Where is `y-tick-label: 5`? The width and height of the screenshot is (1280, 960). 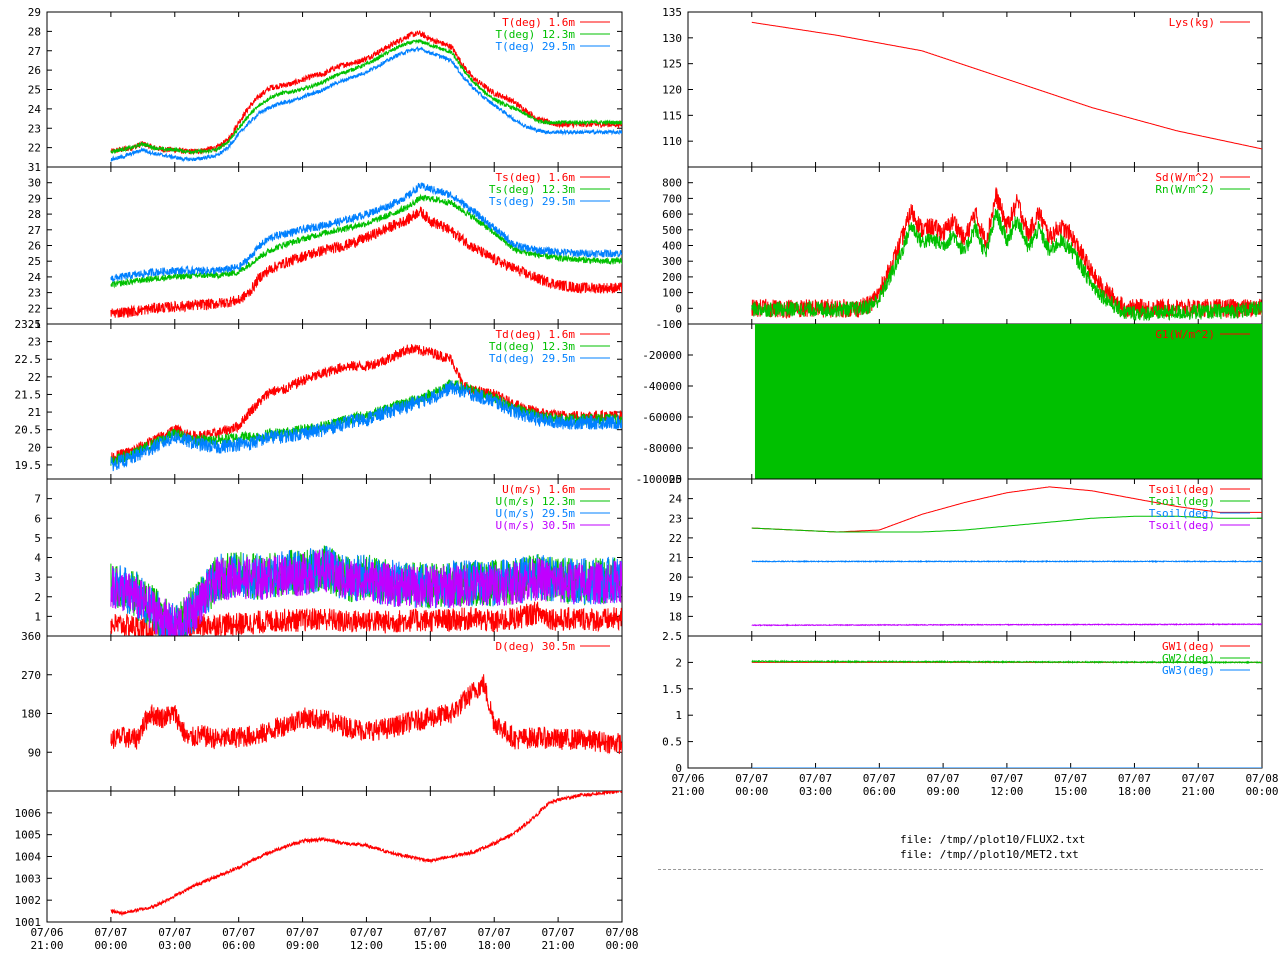
y-tick-label: 5 is located at coordinates (37, 538).